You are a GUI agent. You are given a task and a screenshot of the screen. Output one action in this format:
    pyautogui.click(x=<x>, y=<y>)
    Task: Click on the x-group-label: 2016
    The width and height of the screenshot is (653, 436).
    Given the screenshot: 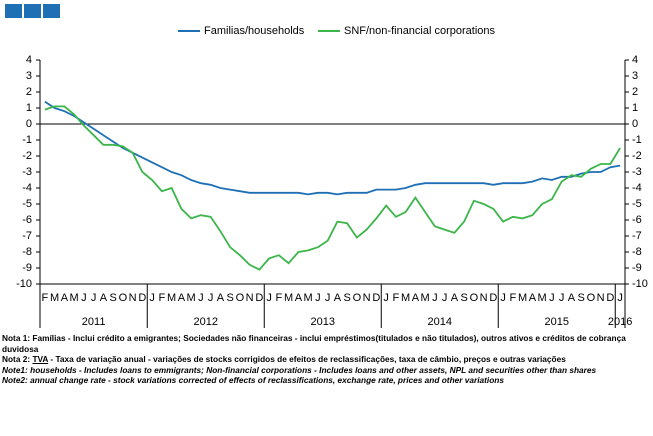 What is the action you would take?
    pyautogui.click(x=620, y=322)
    